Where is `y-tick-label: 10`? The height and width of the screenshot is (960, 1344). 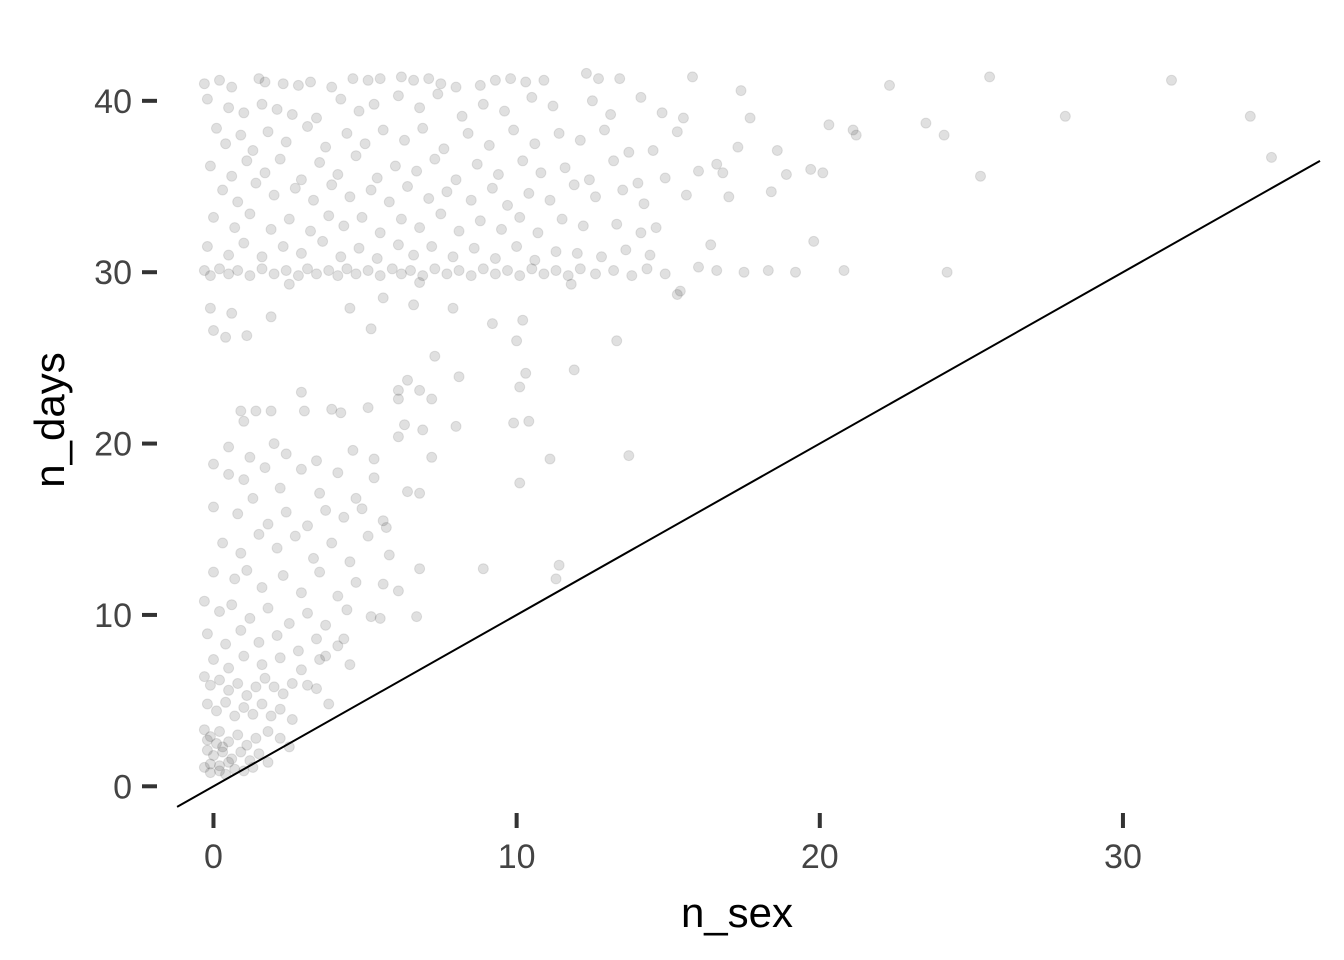
y-tick-label: 10 is located at coordinates (113, 616).